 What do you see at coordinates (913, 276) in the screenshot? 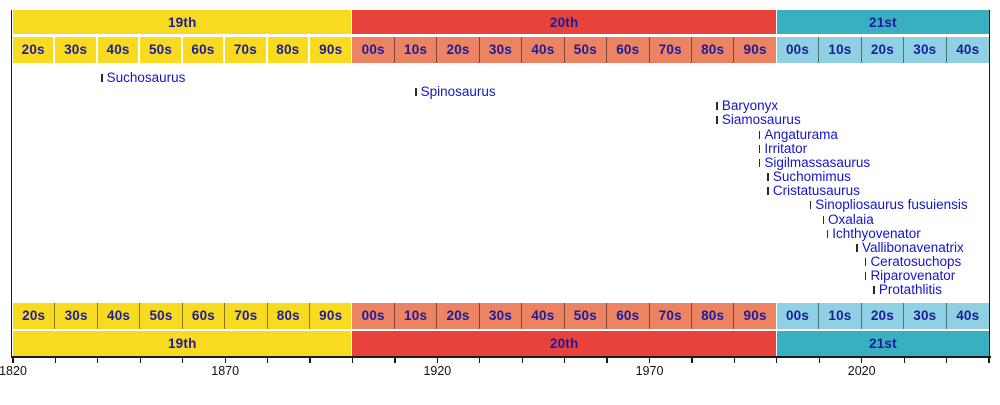
I see `taxon-label: Riparovenator` at bounding box center [913, 276].